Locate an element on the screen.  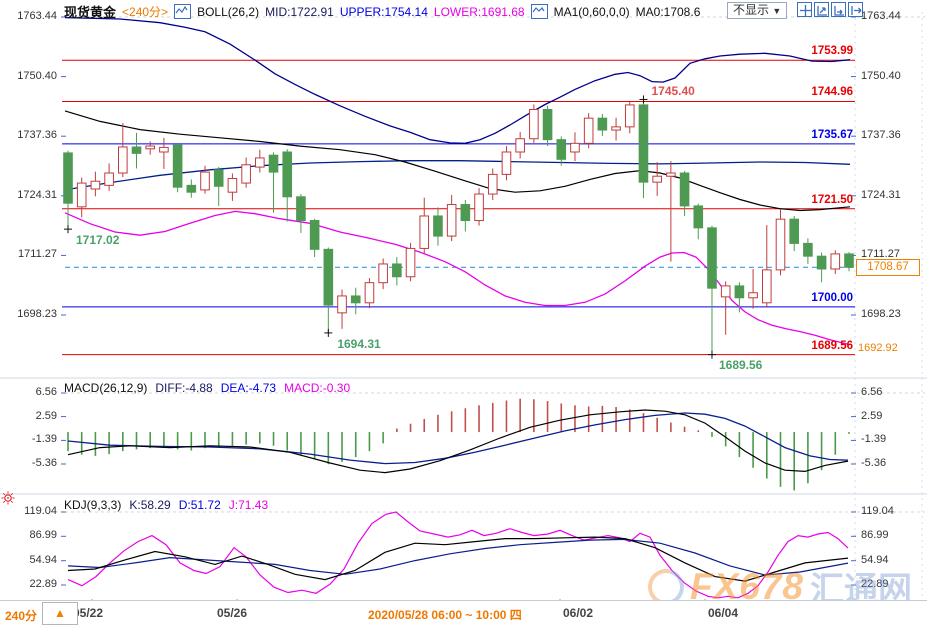
boll-indicator-icon is located at coordinates (183, 11).